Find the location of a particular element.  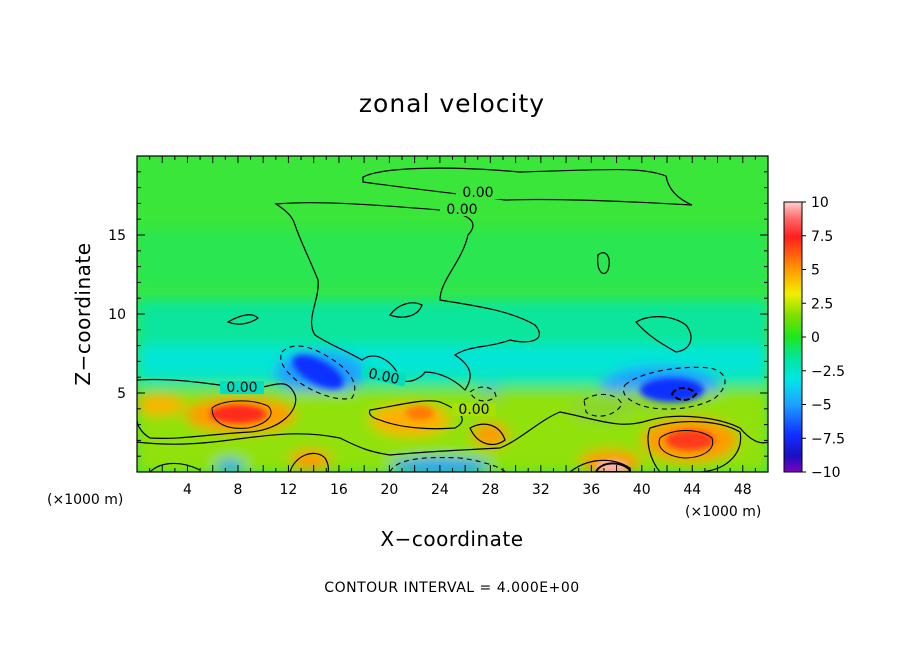

y-tick-label: 5 is located at coordinates (121, 394).